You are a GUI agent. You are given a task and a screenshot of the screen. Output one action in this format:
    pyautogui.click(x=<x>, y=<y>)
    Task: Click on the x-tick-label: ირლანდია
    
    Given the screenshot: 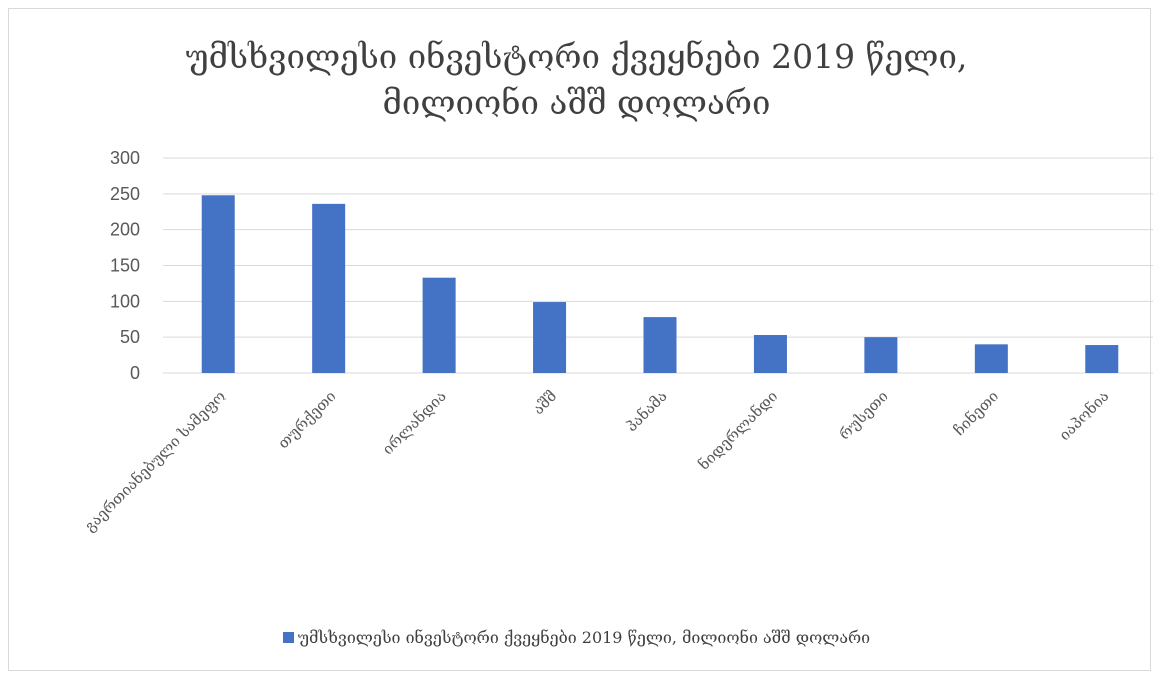 What is the action you would take?
    pyautogui.click(x=414, y=422)
    